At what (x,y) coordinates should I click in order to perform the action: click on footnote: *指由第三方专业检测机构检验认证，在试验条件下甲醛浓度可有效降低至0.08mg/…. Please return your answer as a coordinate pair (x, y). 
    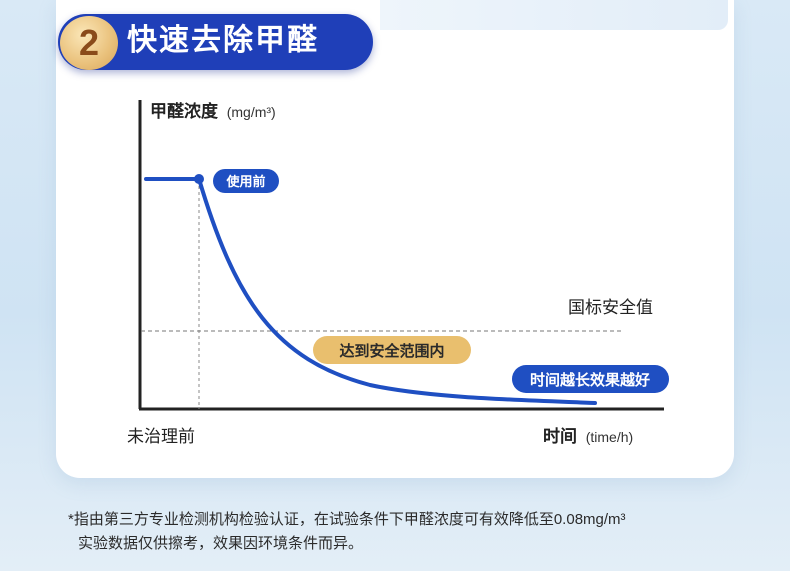
    Looking at the image, I should click on (418, 532).